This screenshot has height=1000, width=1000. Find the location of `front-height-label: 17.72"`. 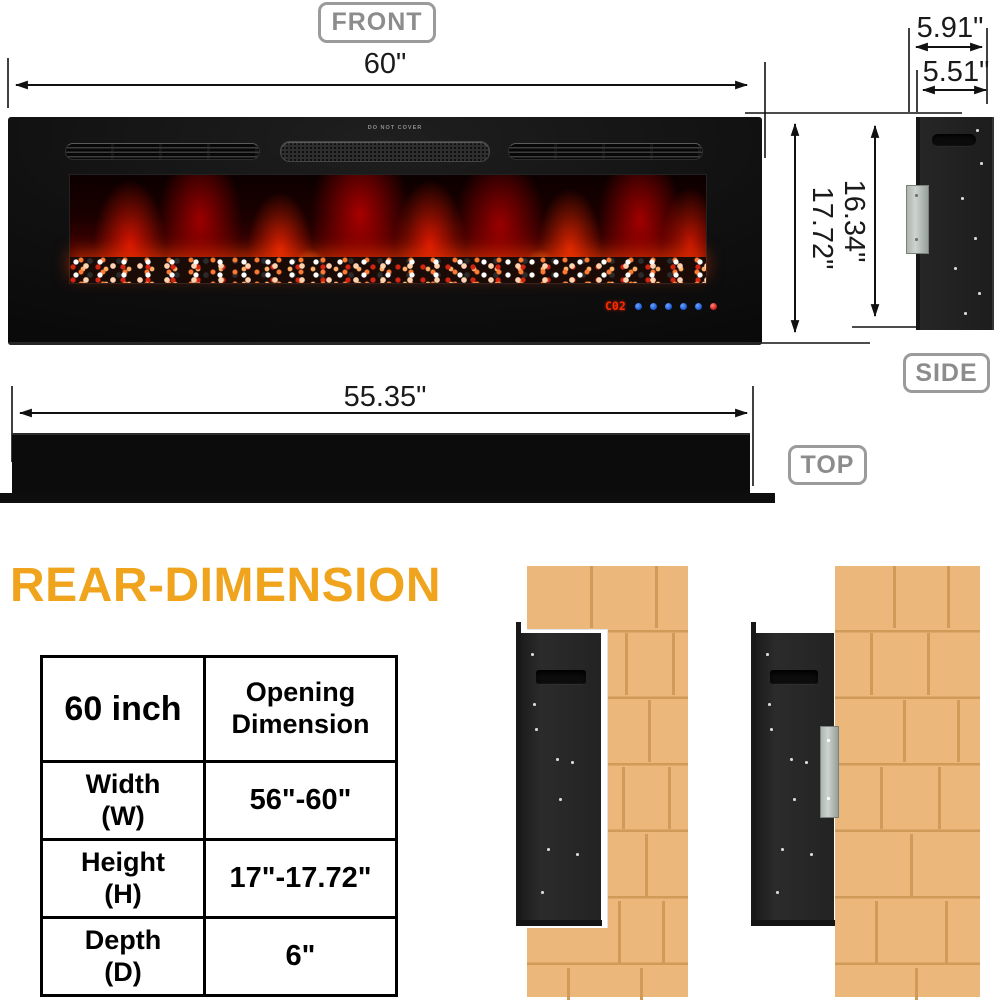

front-height-label: 17.72" is located at coordinates (822, 228).